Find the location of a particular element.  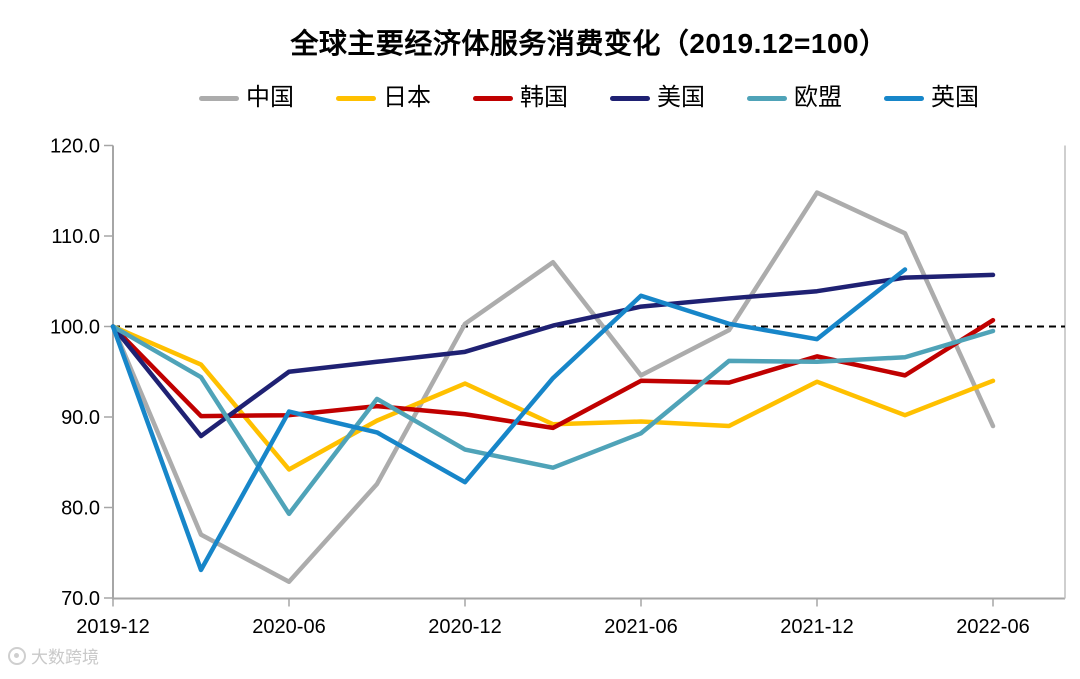

legend-label-korea: 韩国 is located at coordinates (544, 97).